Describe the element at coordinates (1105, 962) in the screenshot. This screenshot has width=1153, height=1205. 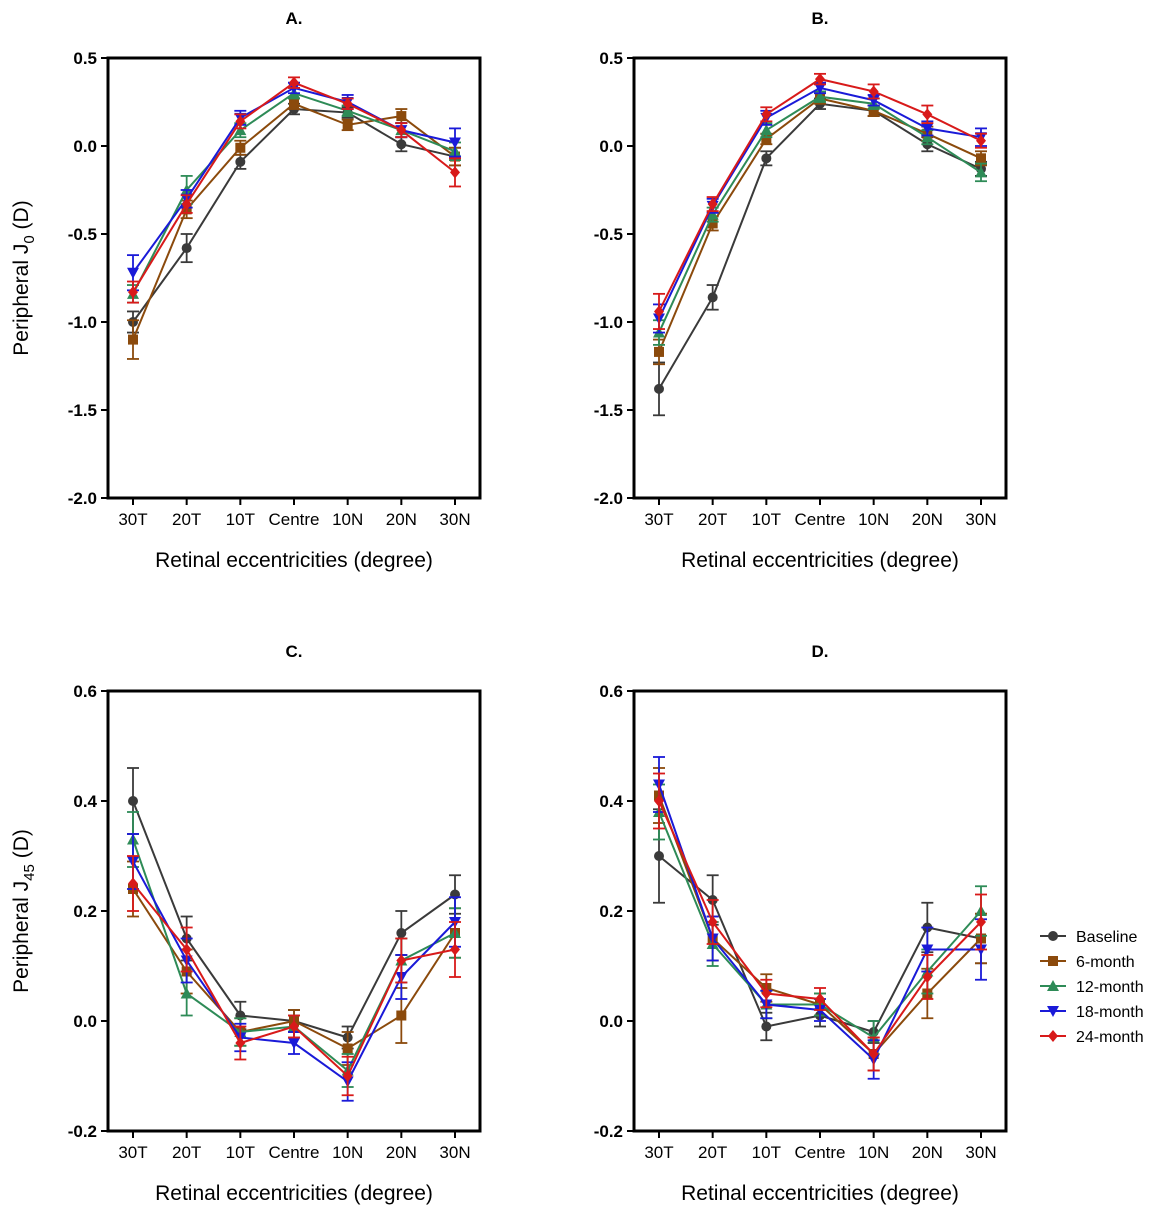
I see `legend-label: 6-month` at that location.